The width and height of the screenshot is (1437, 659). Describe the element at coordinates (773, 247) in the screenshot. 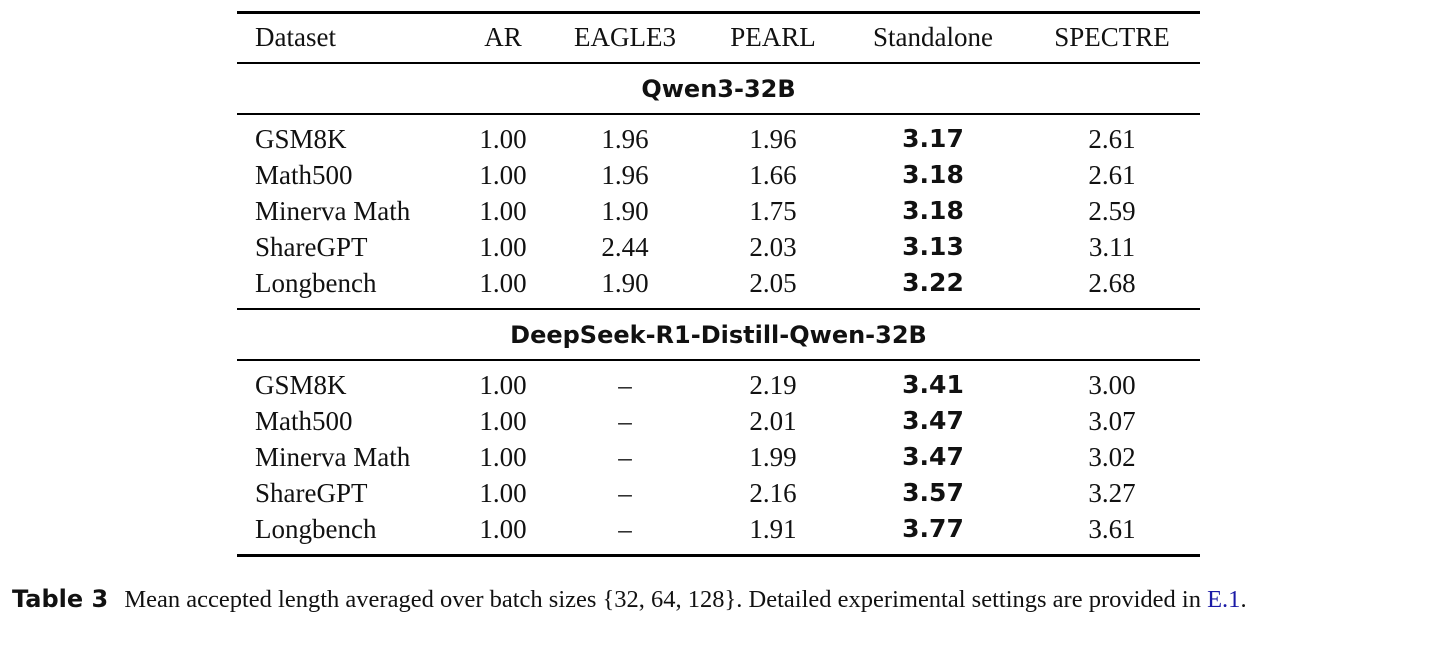

I see `cell: 2.03` at that location.